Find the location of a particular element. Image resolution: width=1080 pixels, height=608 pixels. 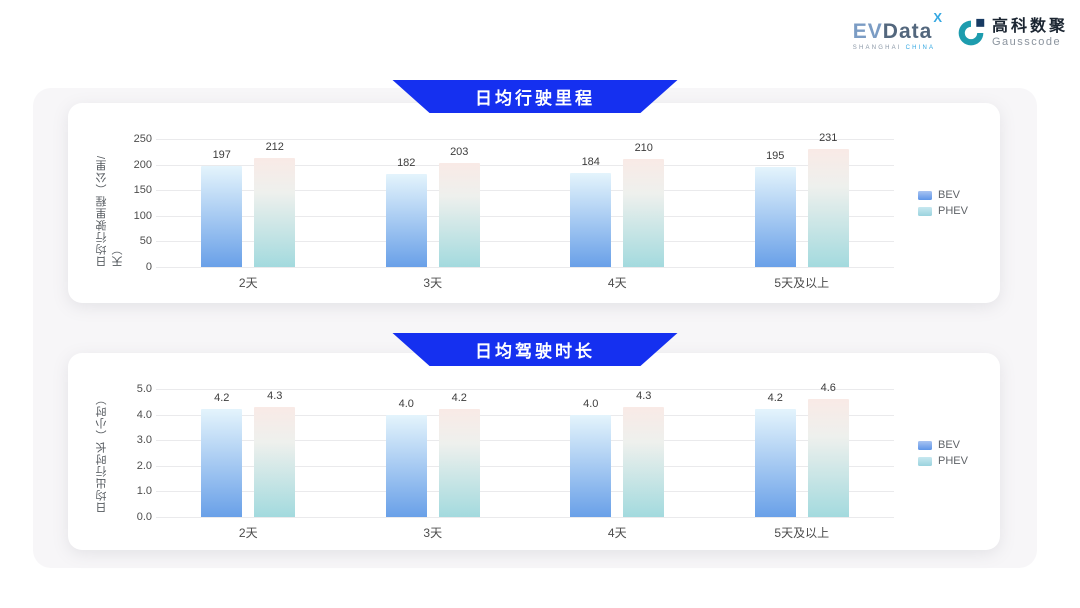

bar-value-label: 197 is located at coordinates (221, 155).